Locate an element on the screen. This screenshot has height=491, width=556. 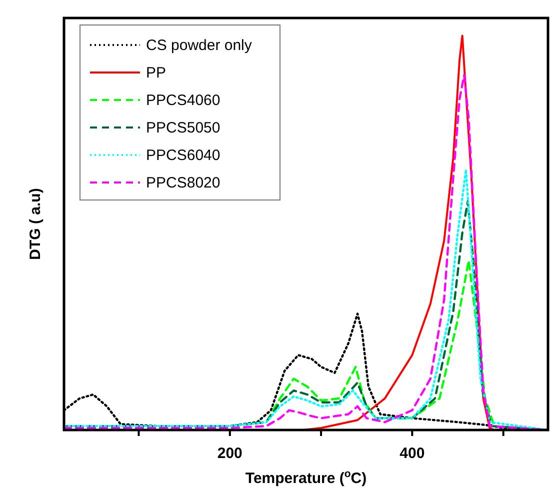
legend-label: PPCS8020 is located at coordinates (183, 183).